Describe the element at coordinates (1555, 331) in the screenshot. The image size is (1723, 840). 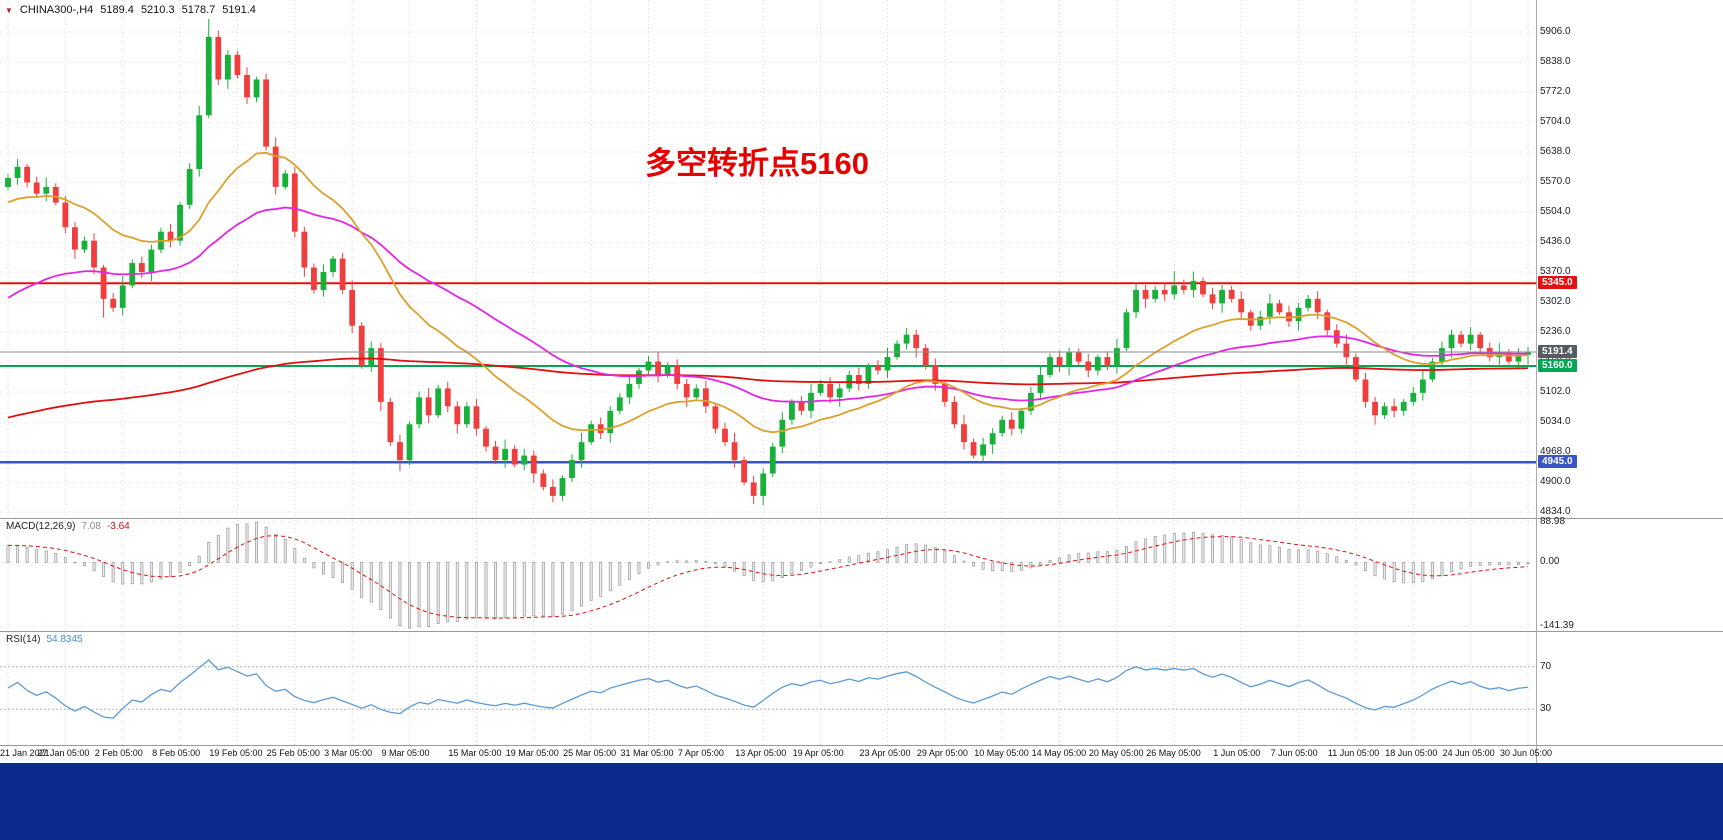
I see `price-tick: 5236.0` at that location.